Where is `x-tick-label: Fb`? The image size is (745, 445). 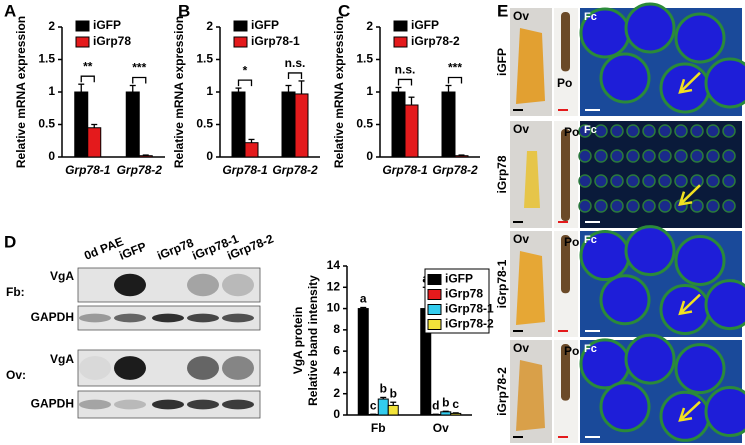
x-tick-label: Fb is located at coordinates (378, 428).